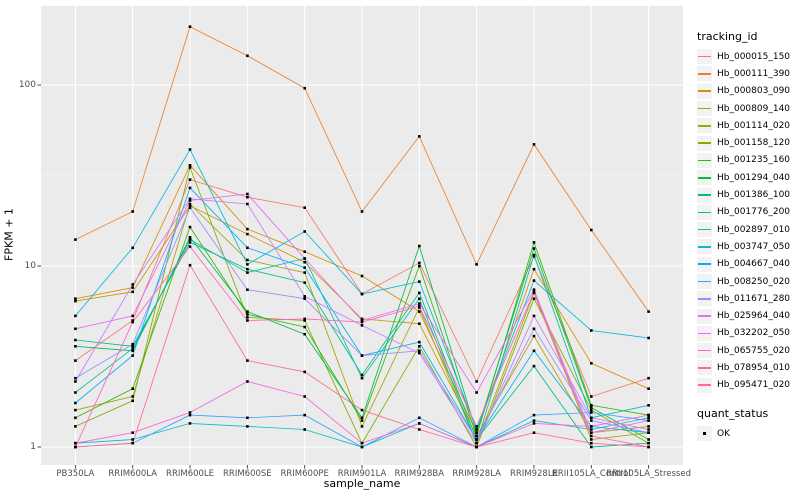 Image resolution: width=800 pixels, height=500 pixels. What do you see at coordinates (30, 266) in the screenshot?
I see `y-tick-label: 10` at bounding box center [30, 266].